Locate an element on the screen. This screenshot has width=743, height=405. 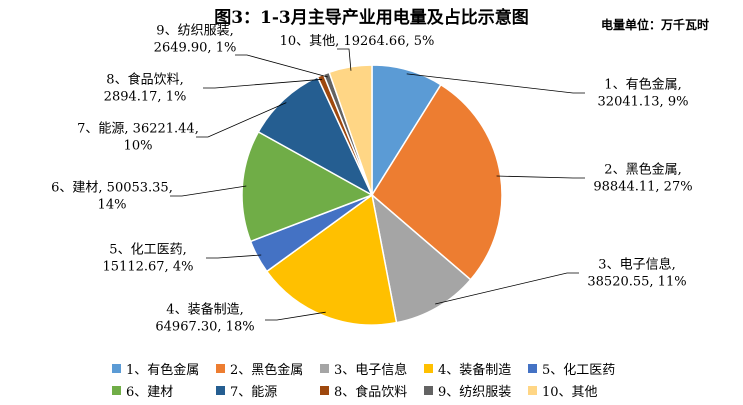
data-label-电子信息: 3、电子信息, 38520.55, 11% is located at coordinates (636, 273).